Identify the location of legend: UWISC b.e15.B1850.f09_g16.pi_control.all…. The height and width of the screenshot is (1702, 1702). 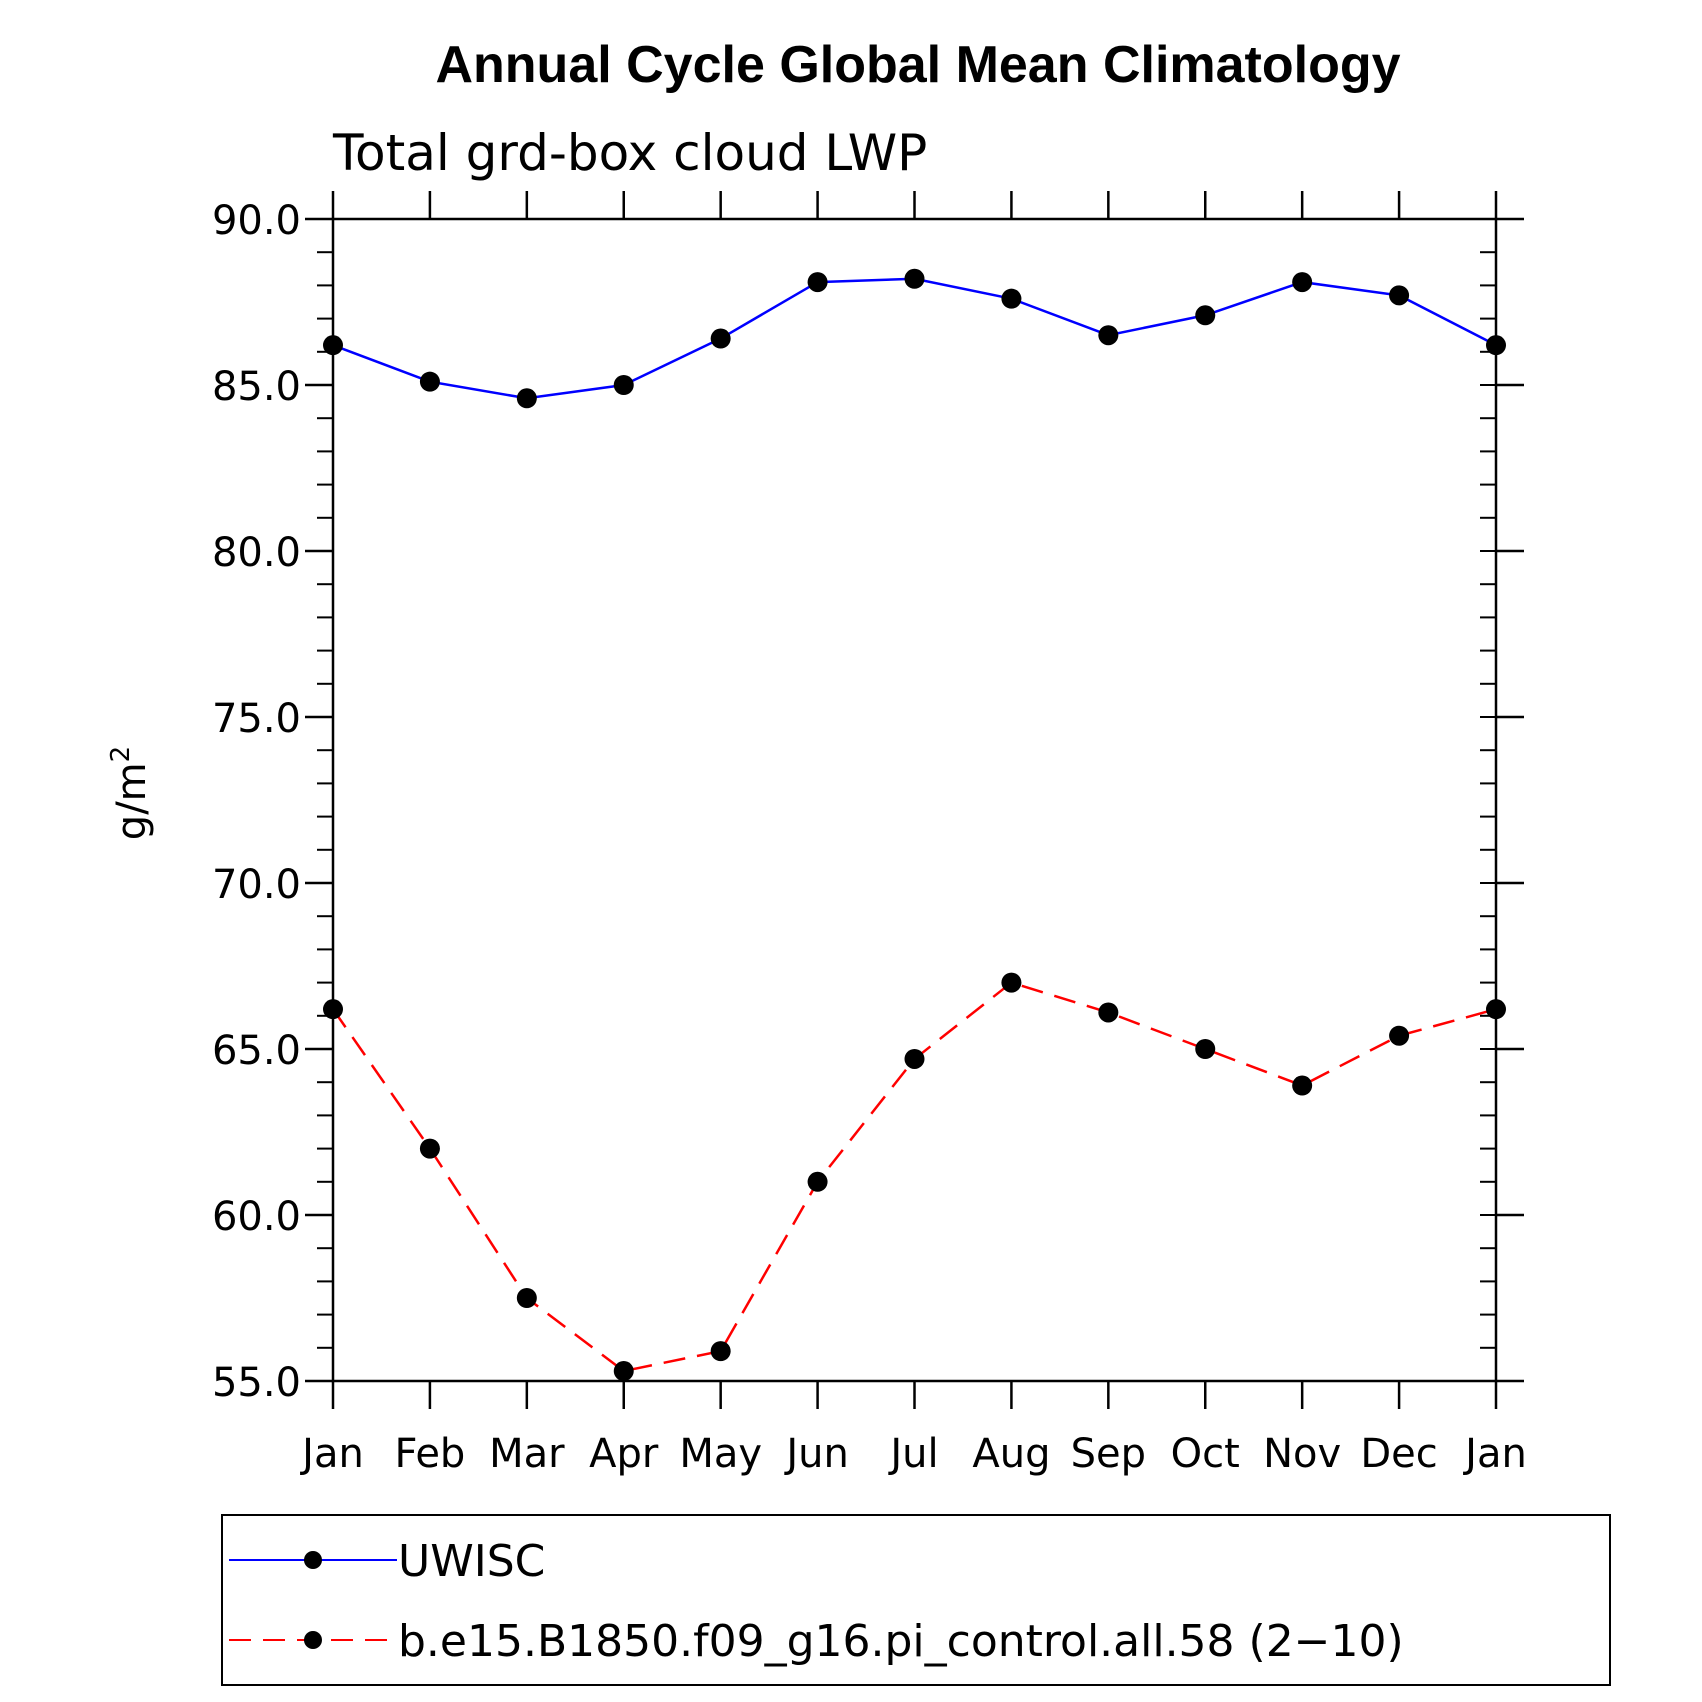
(916, 1600).